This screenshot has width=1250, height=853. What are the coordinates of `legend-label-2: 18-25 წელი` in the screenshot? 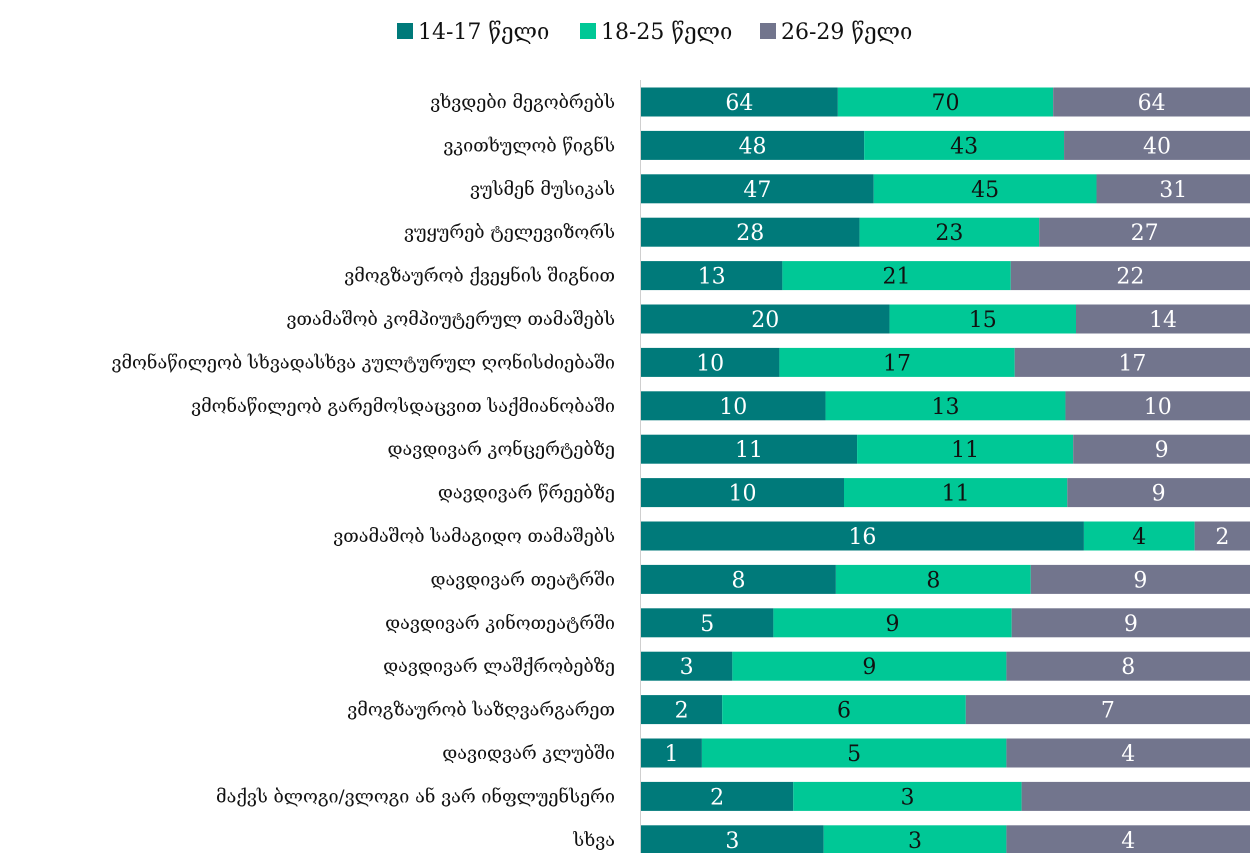 It's located at (666, 32).